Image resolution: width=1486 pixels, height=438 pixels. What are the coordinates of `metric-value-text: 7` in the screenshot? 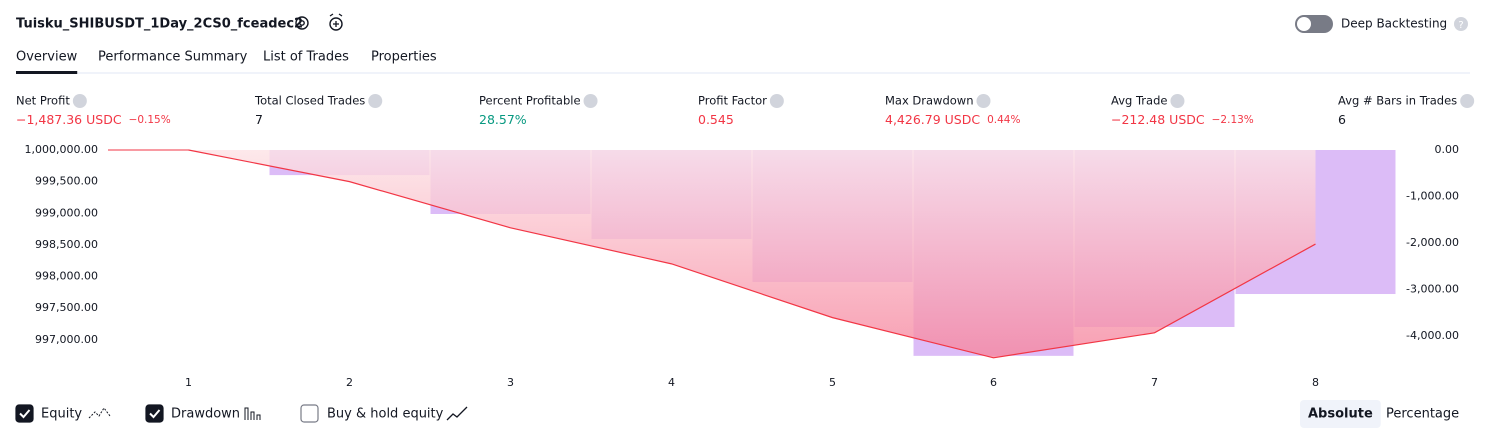 It's located at (259, 119).